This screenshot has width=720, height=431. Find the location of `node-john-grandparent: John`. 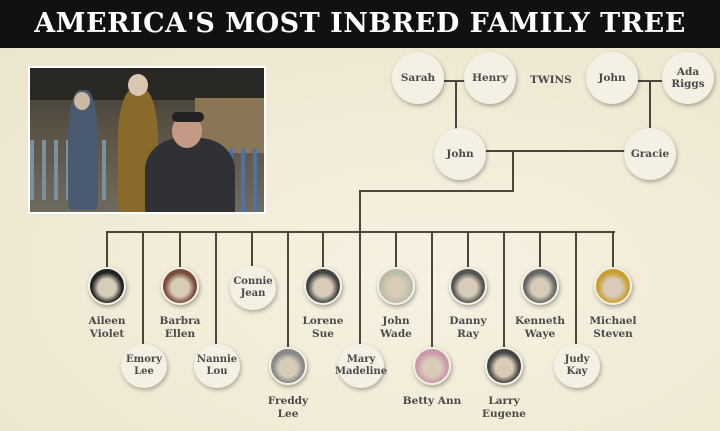

node-john-grandparent: John is located at coordinates (612, 78).